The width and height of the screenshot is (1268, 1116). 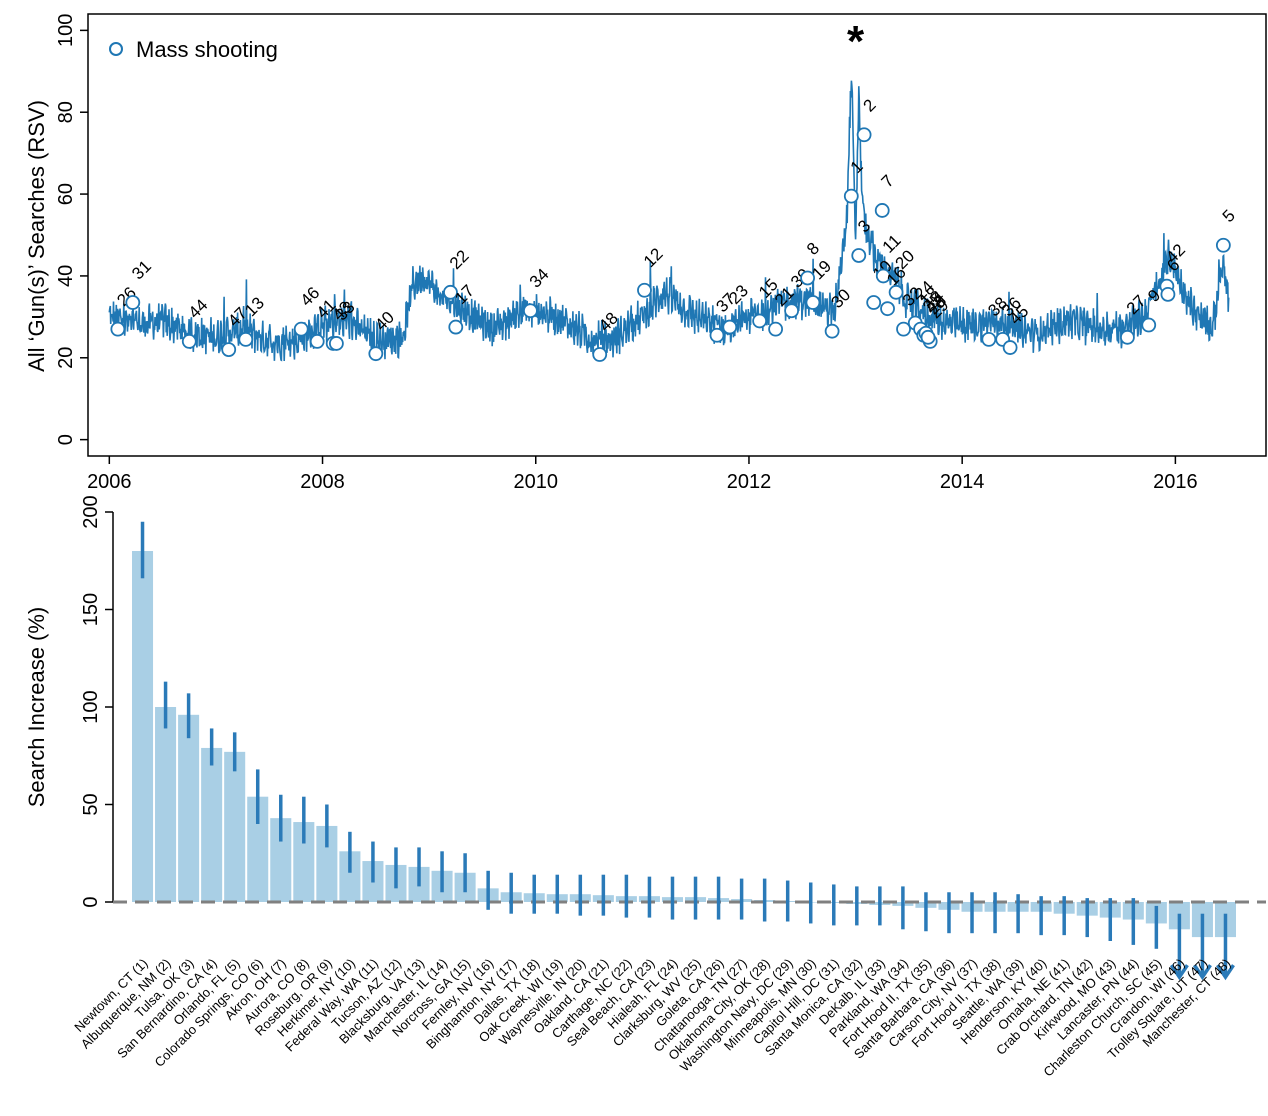 I want to click on line-chart-x-axis: 2006 2008 2010 2012 2014 2016, so click(x=642, y=474).